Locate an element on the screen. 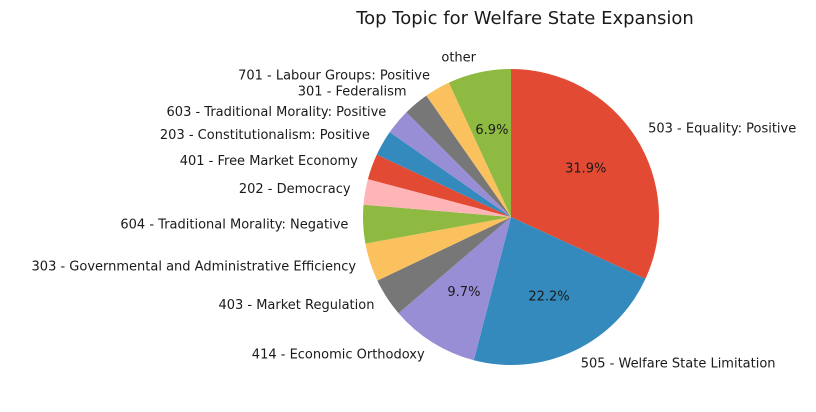 The image size is (816, 412). slice-label: 202 - Democracy is located at coordinates (295, 189).